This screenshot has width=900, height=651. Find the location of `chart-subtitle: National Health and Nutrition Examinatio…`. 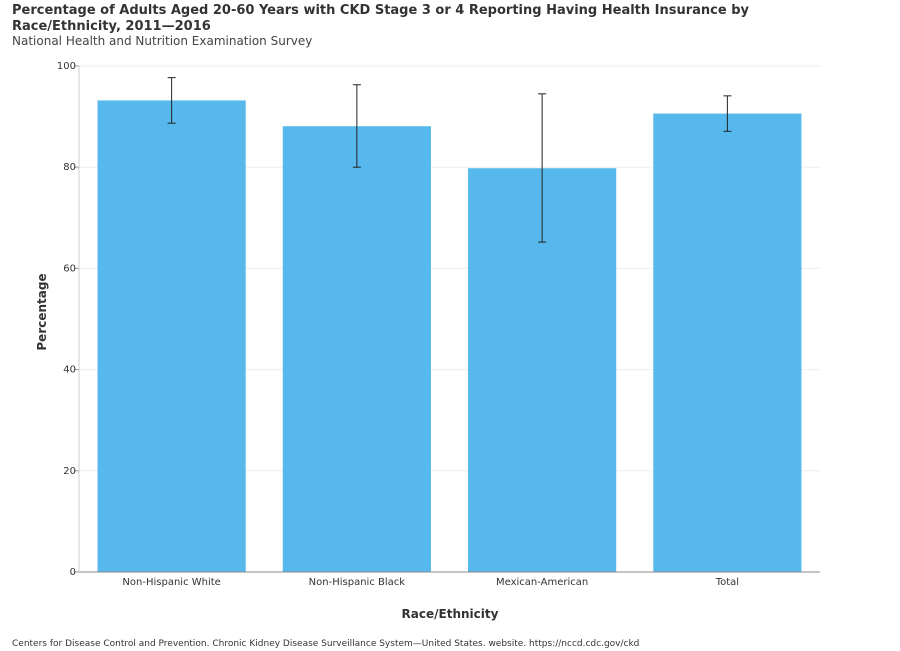

chart-subtitle: National Health and Nutrition Examinatio… is located at coordinates (162, 41).